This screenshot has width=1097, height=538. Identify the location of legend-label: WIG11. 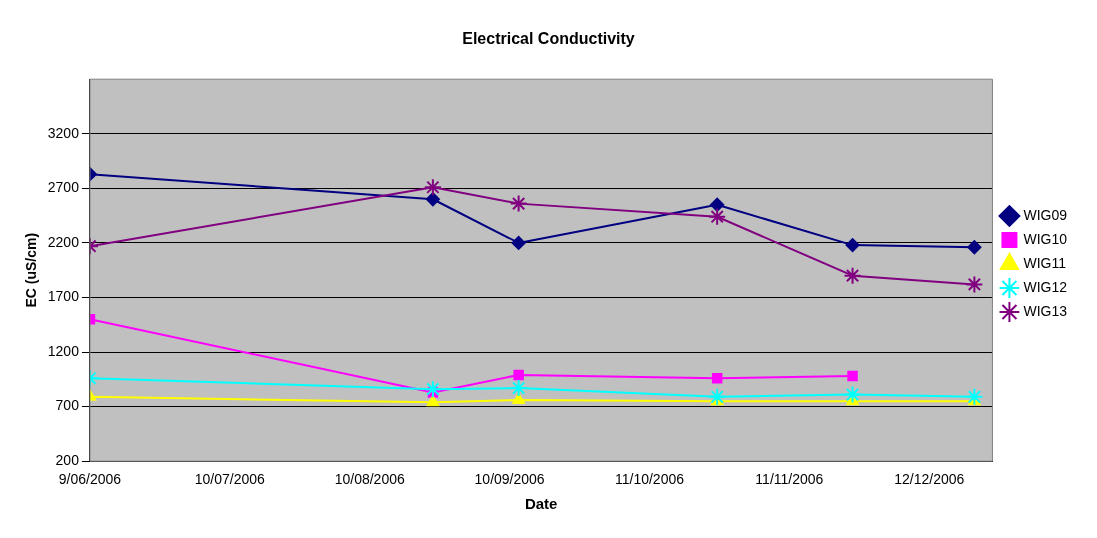
(1045, 262).